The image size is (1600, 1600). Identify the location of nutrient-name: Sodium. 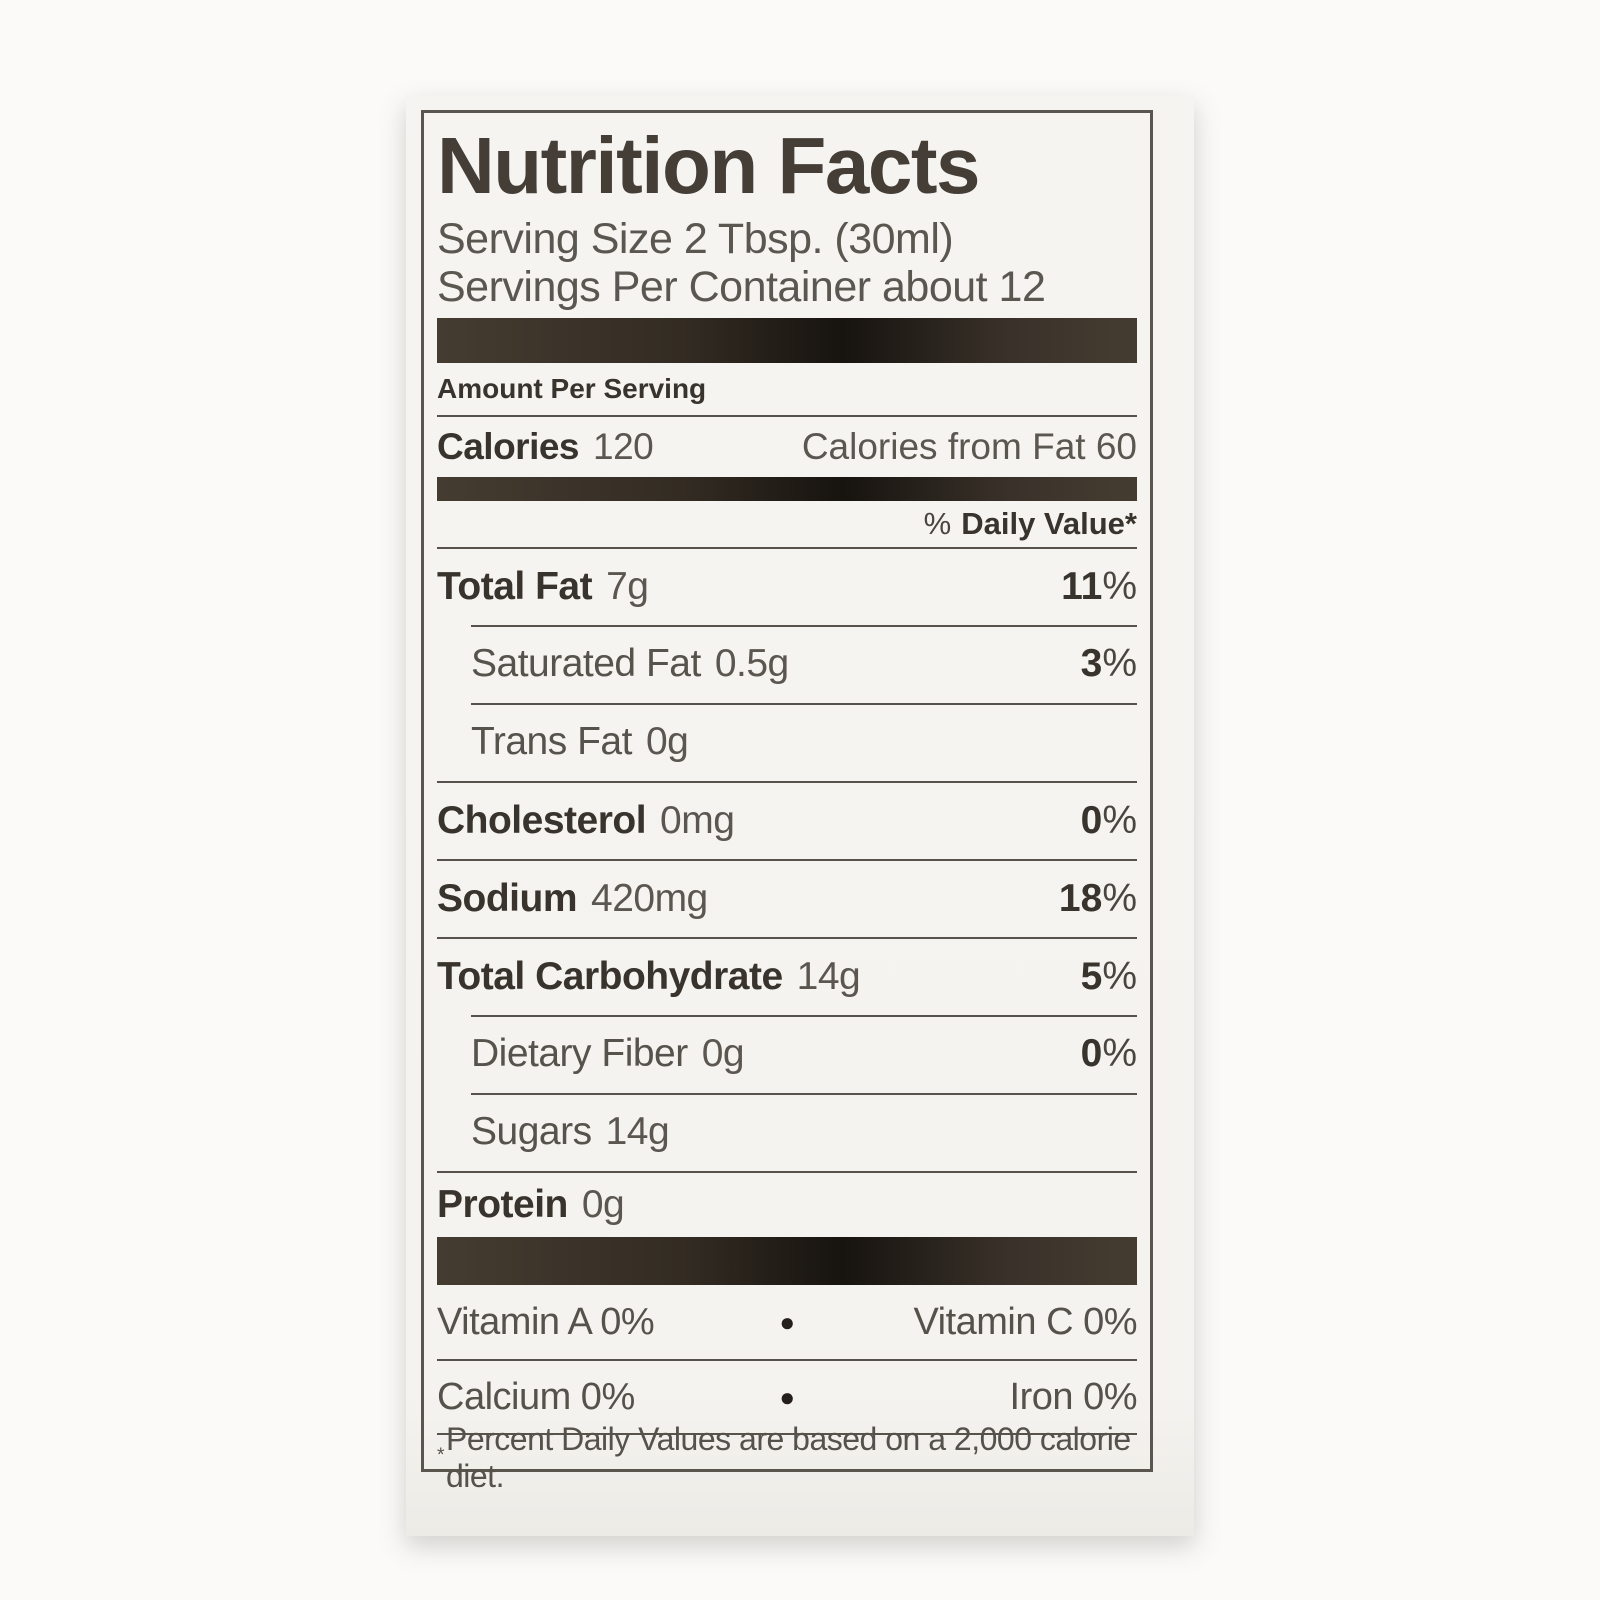
(507, 898).